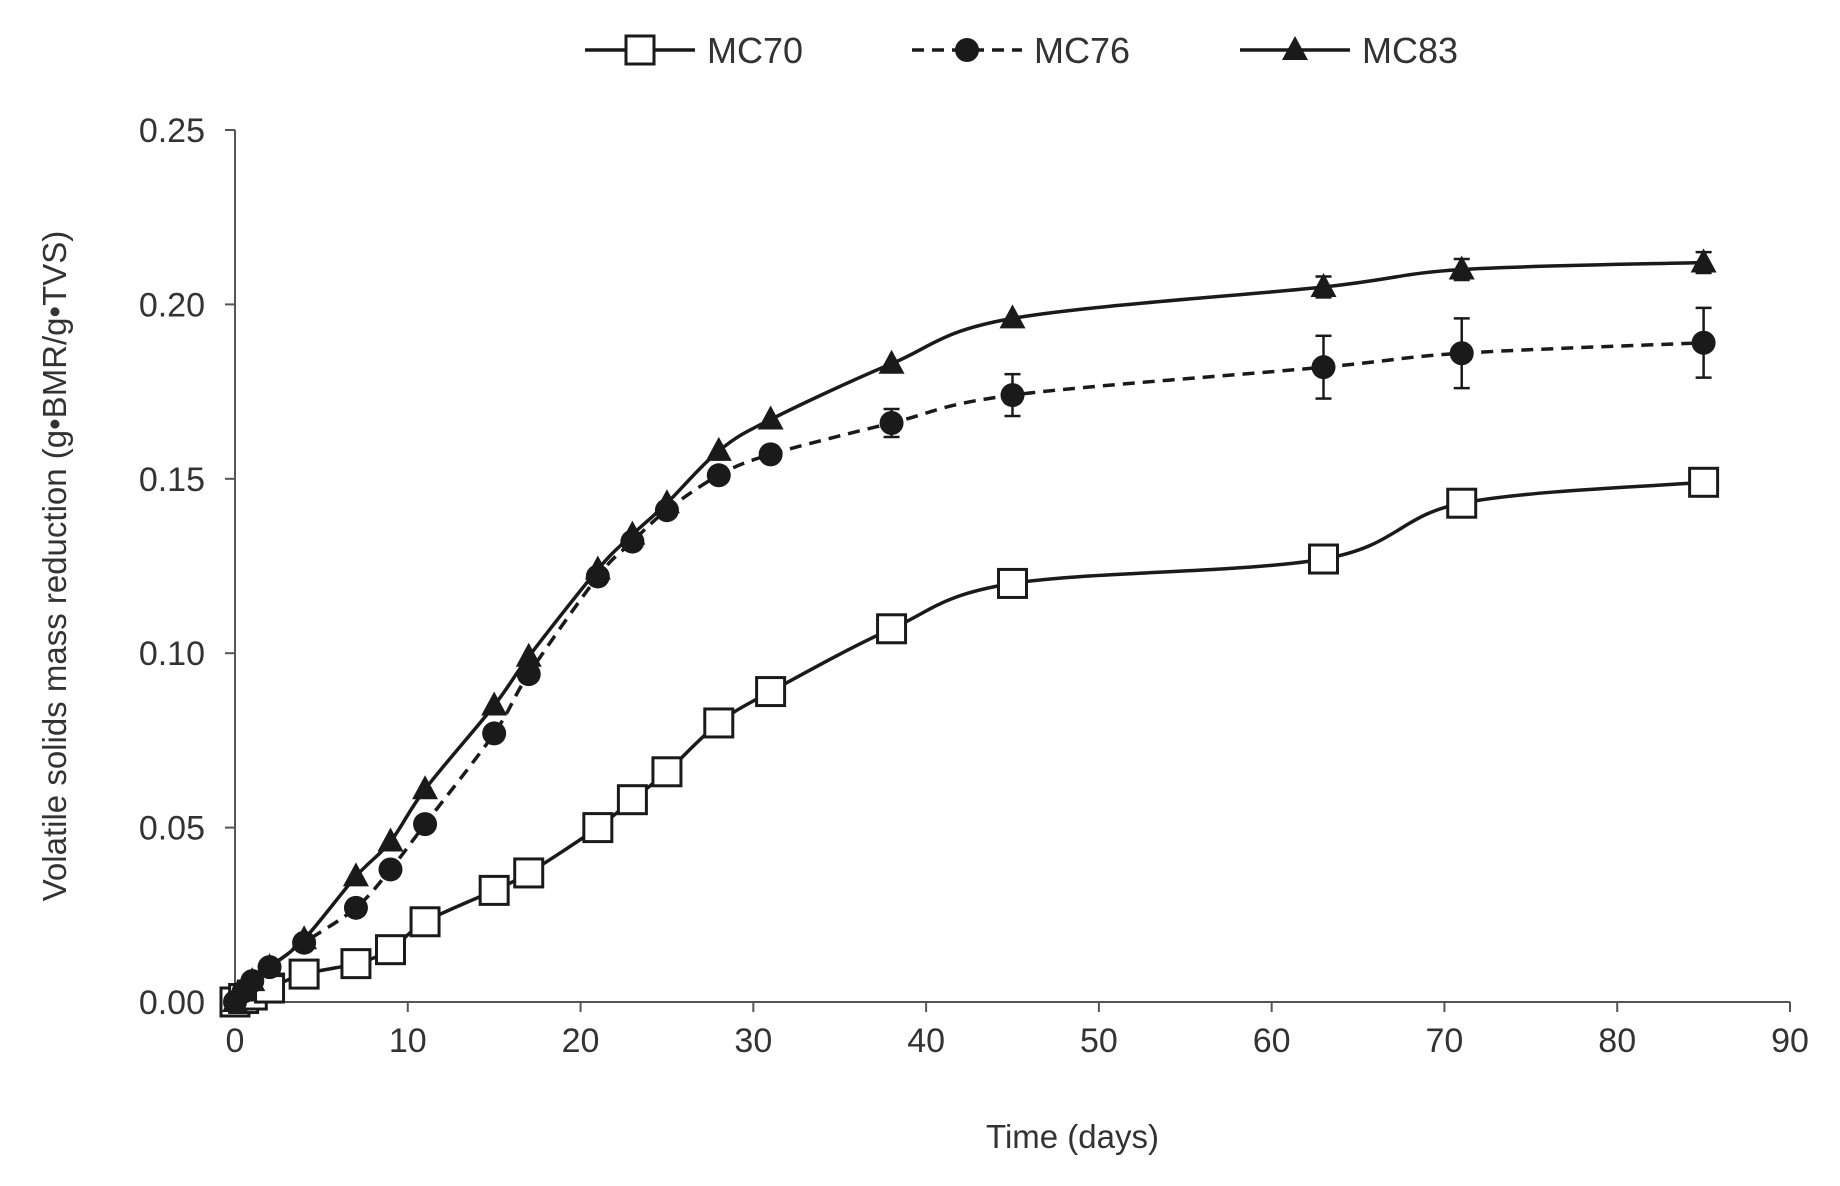 The width and height of the screenshot is (1840, 1186). I want to click on x-tick-label: 50, so click(1099, 1041).